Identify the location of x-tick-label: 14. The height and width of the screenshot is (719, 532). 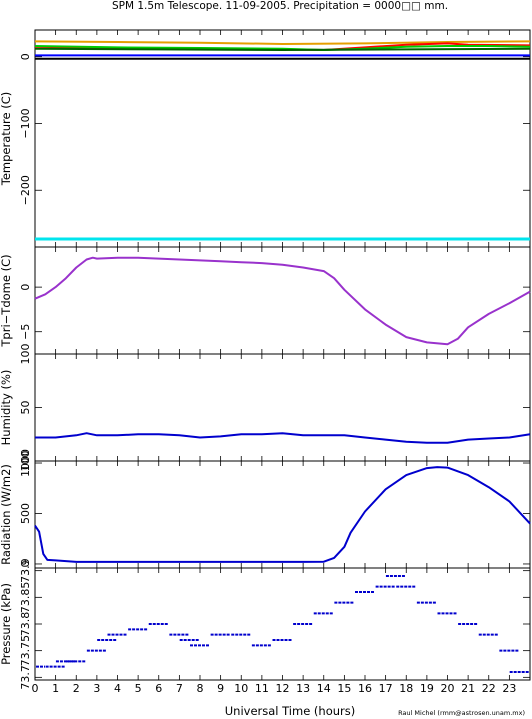
(324, 688).